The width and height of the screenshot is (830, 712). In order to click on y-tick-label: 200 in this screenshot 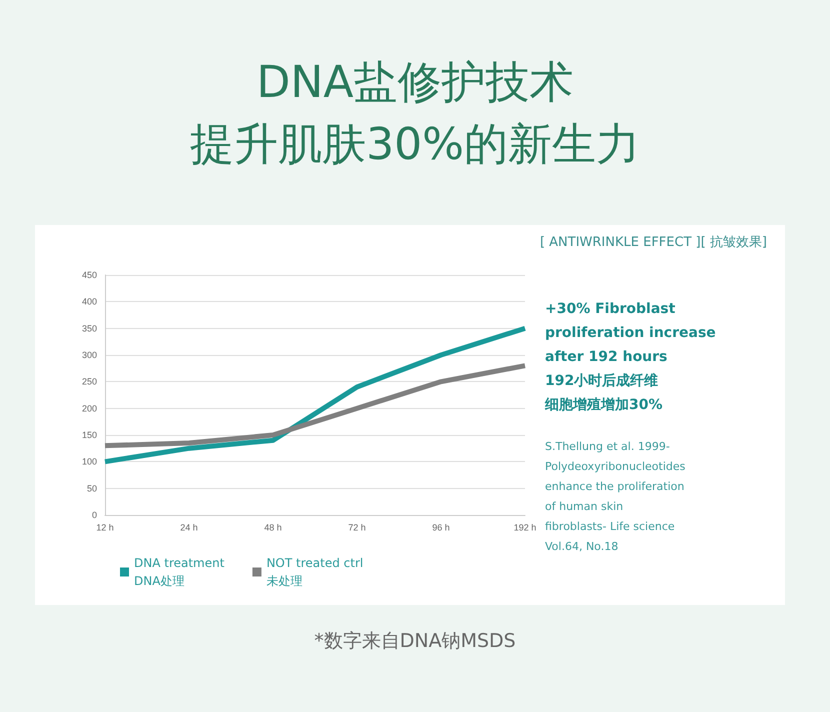, I will do `click(89, 408)`.